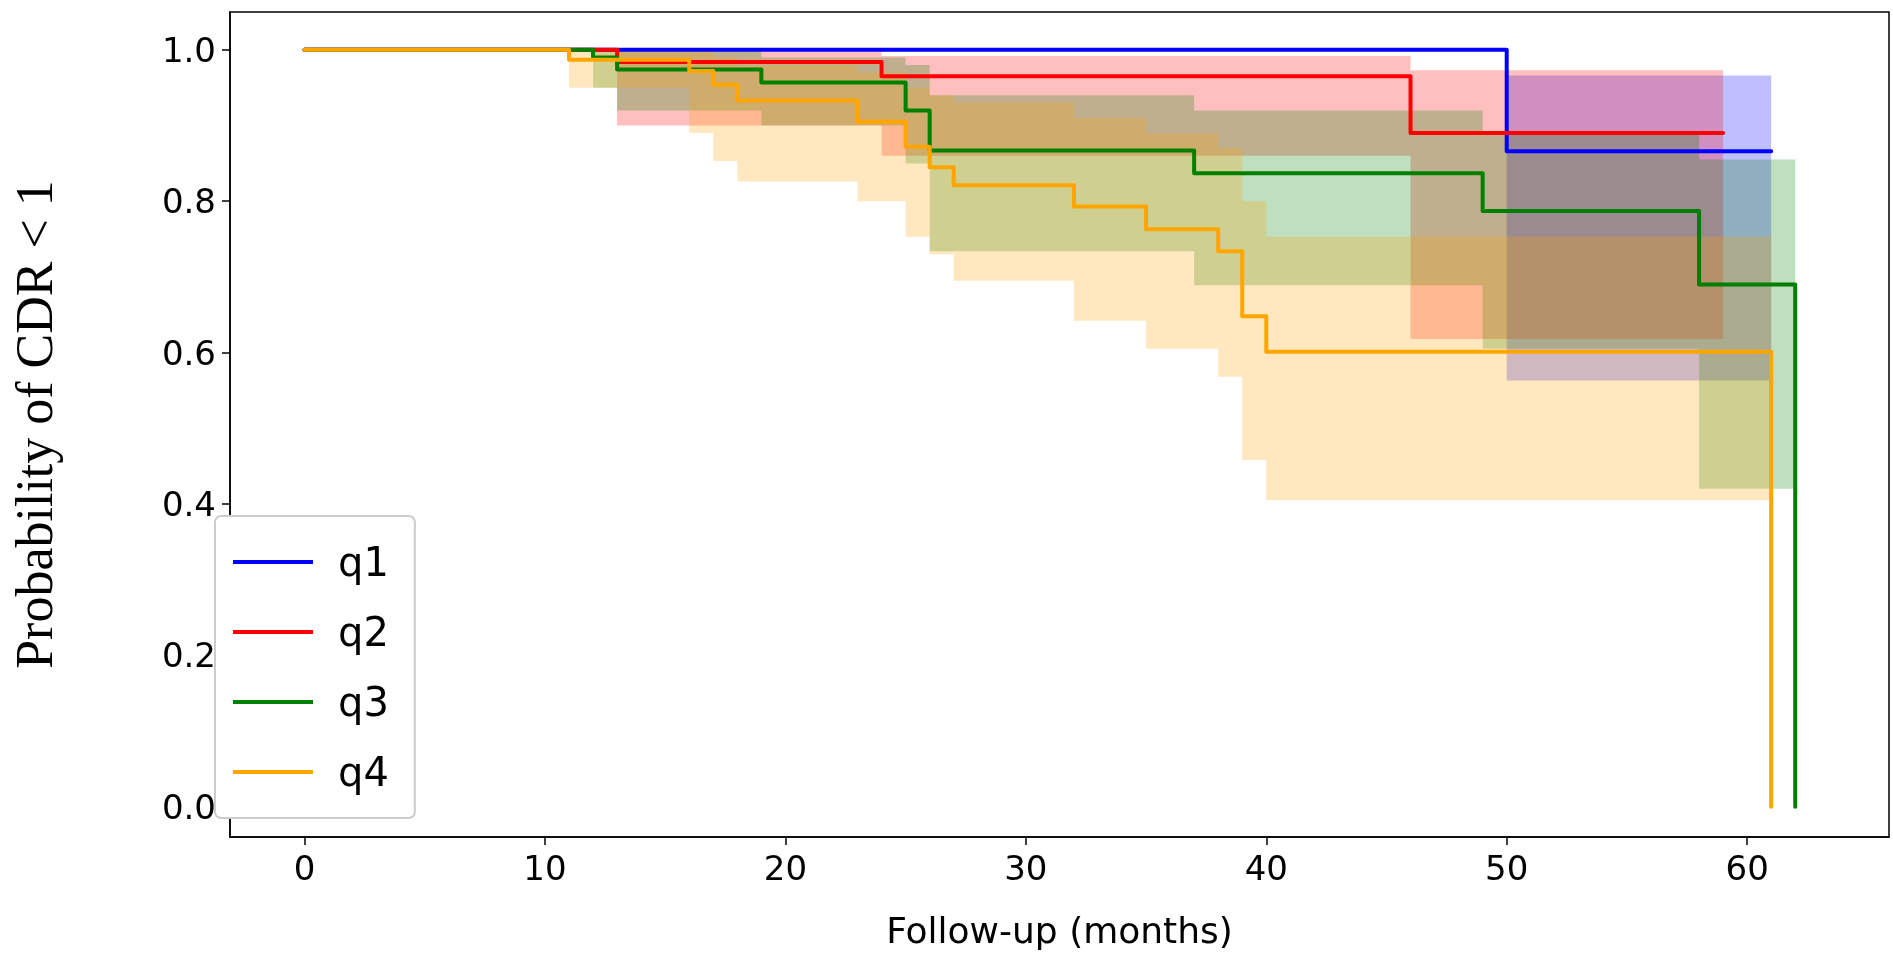 This screenshot has height=968, width=1893. Describe the element at coordinates (363, 632) in the screenshot. I see `legend-label: q2` at that location.